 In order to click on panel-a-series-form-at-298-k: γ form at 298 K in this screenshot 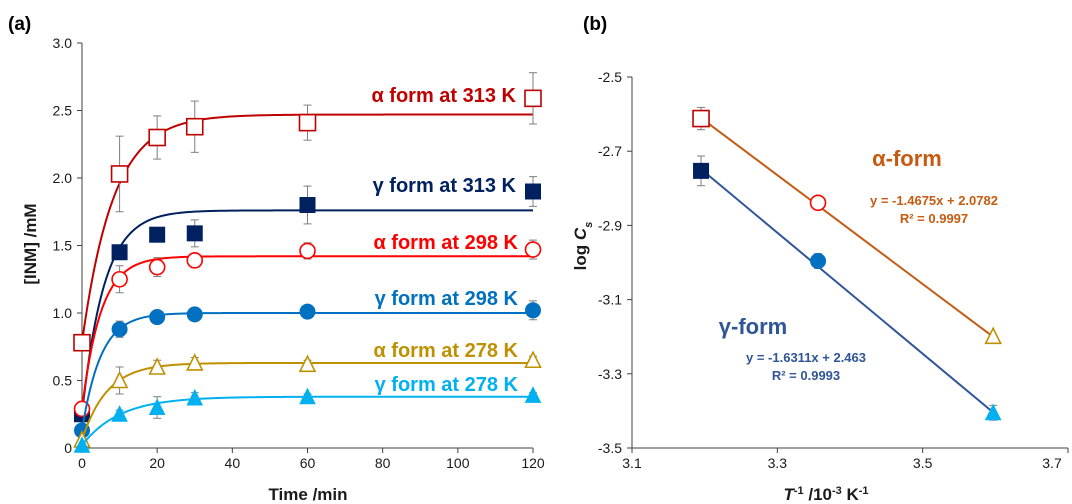, I will do `click(307, 363)`.